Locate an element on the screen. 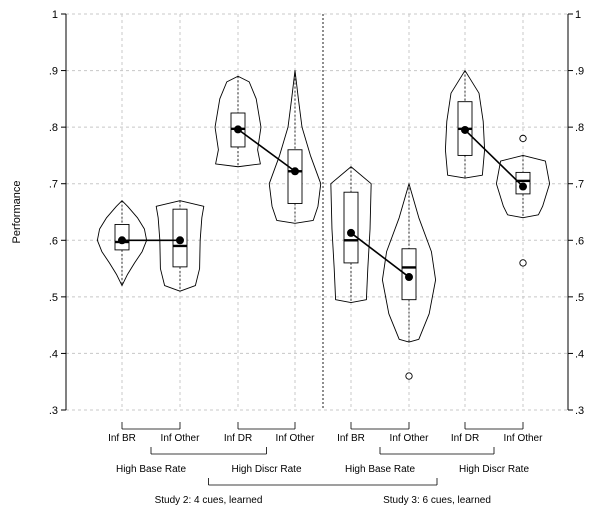 This screenshot has width=596, height=512. study-label: Study 2: 4 cues, learned is located at coordinates (209, 500).